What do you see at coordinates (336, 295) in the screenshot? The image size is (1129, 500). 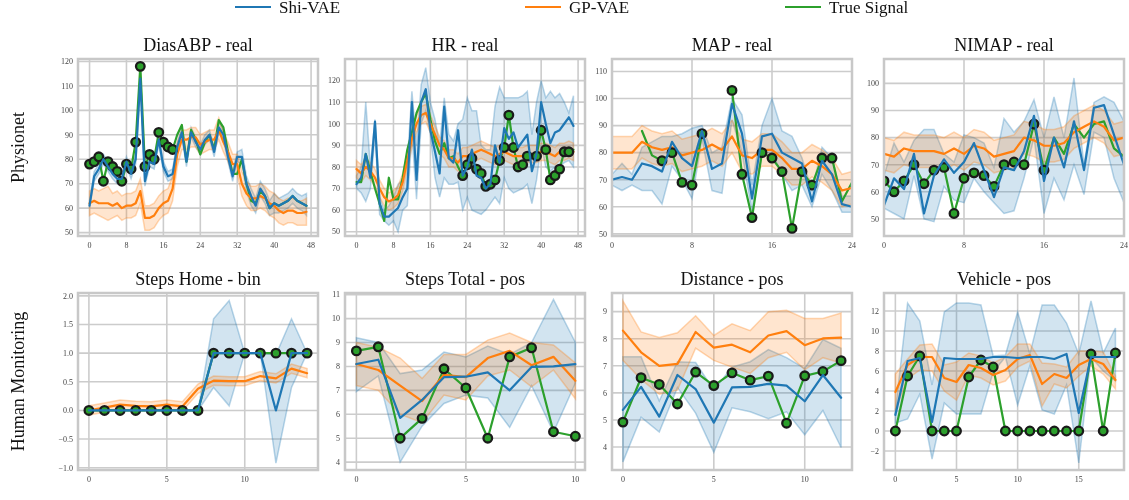 I see `y-tick-label: 11` at bounding box center [336, 295].